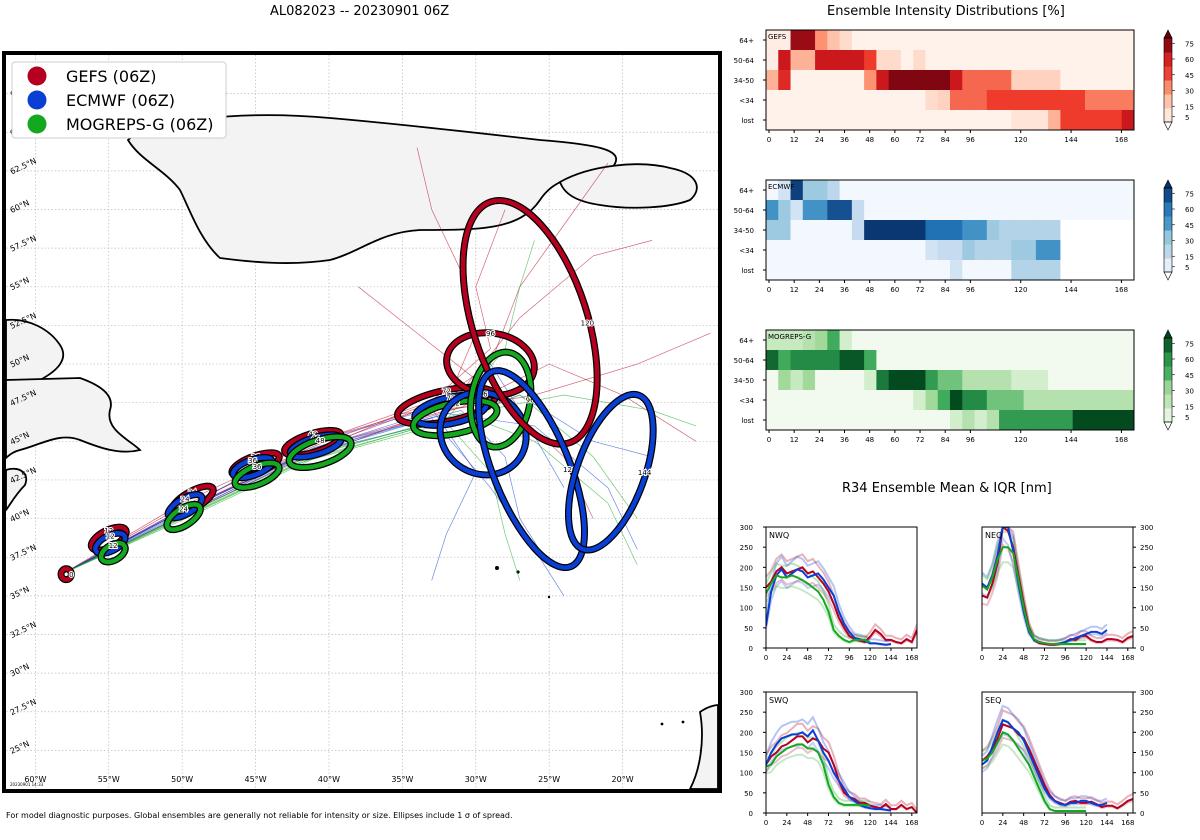 The image size is (1200, 840). What do you see at coordinates (794, 440) in the screenshot?
I see `heatmap-xtick-label: 12` at bounding box center [794, 440].